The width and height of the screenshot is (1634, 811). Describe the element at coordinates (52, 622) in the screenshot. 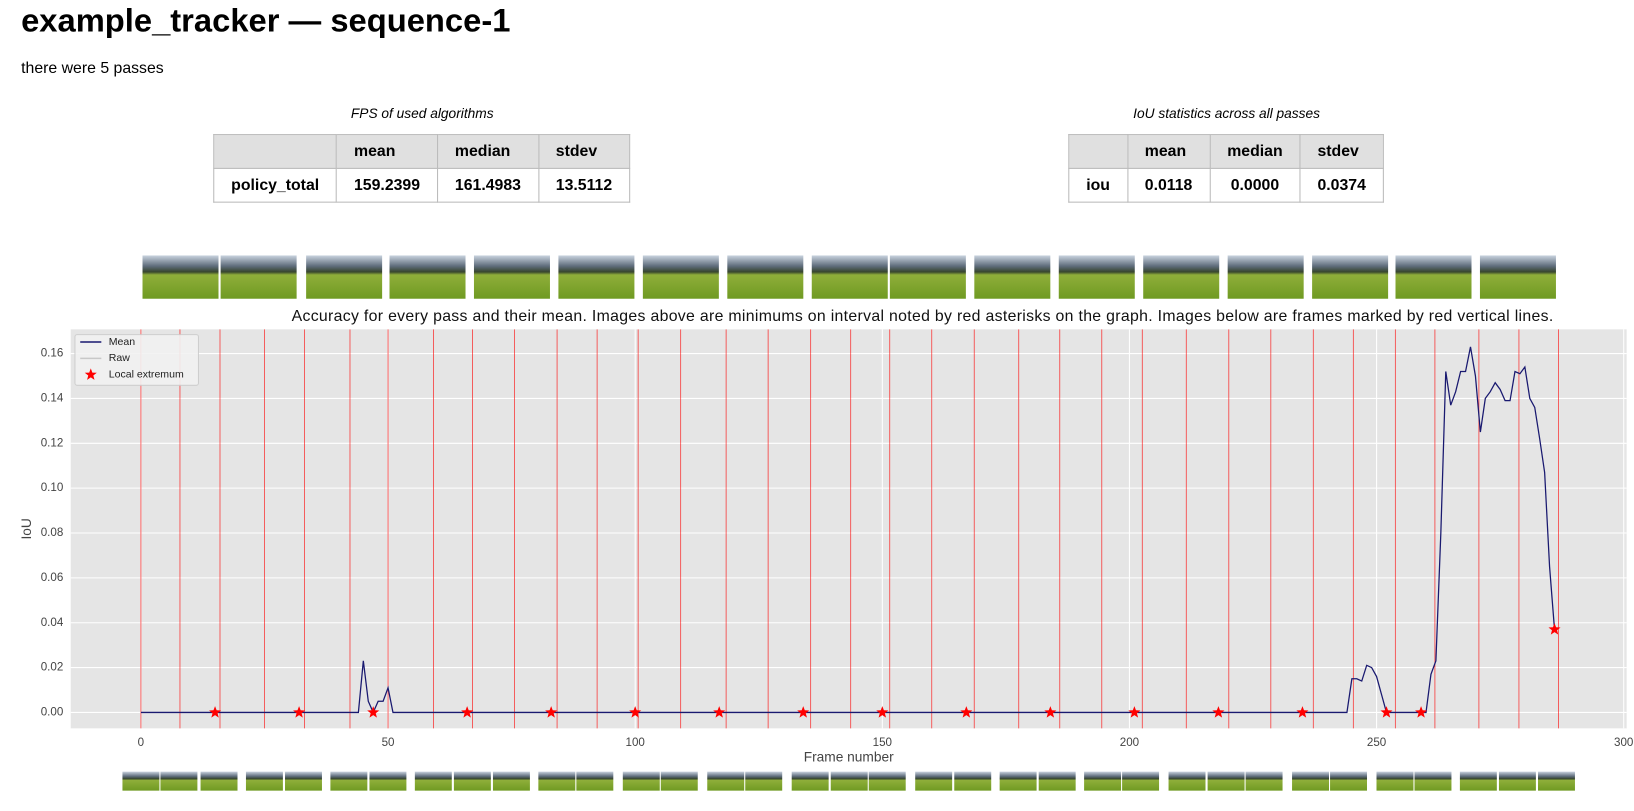

I see `y-tick-label: 0.04` at that location.